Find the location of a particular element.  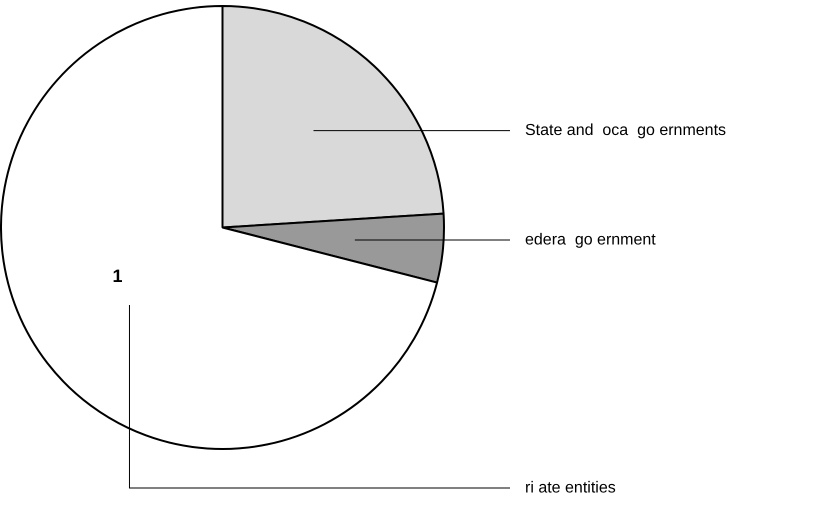

text: 1 is located at coordinates (117, 276).